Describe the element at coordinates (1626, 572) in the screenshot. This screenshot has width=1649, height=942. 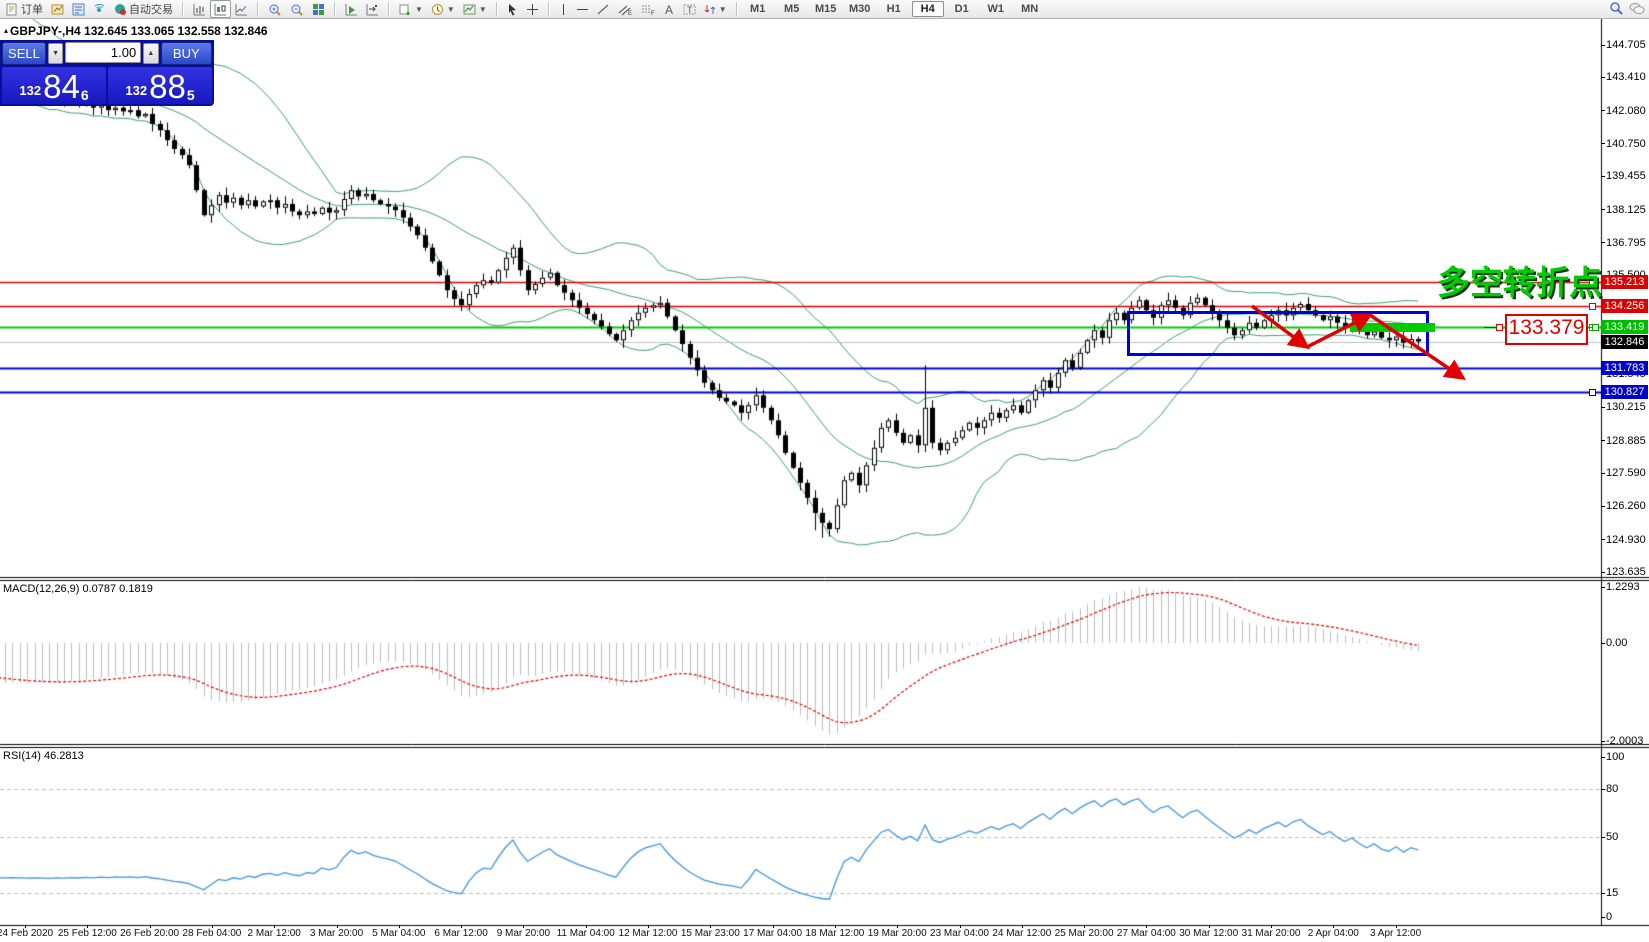
I see `price-axis-tick: 123.635` at that location.